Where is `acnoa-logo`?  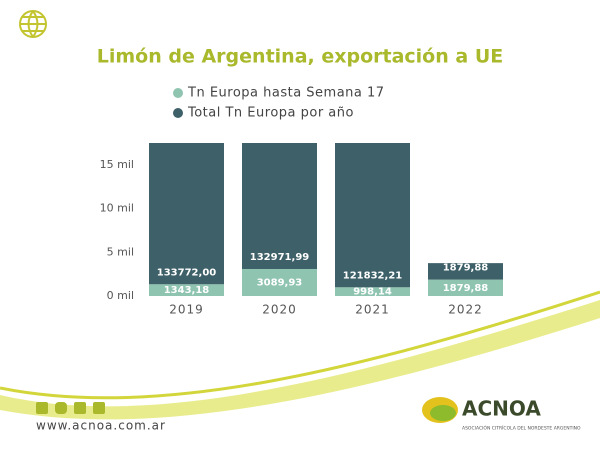 acnoa-logo is located at coordinates (440, 410).